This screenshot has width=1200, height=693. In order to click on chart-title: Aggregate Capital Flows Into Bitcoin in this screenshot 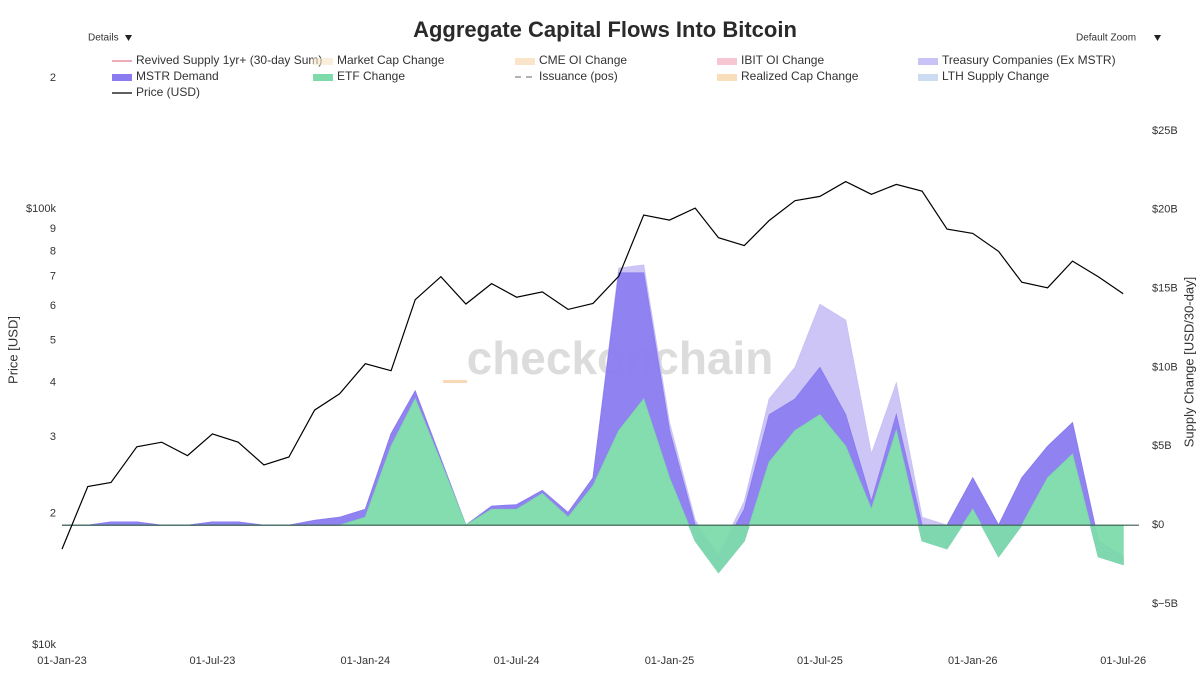, I will do `click(605, 29)`.